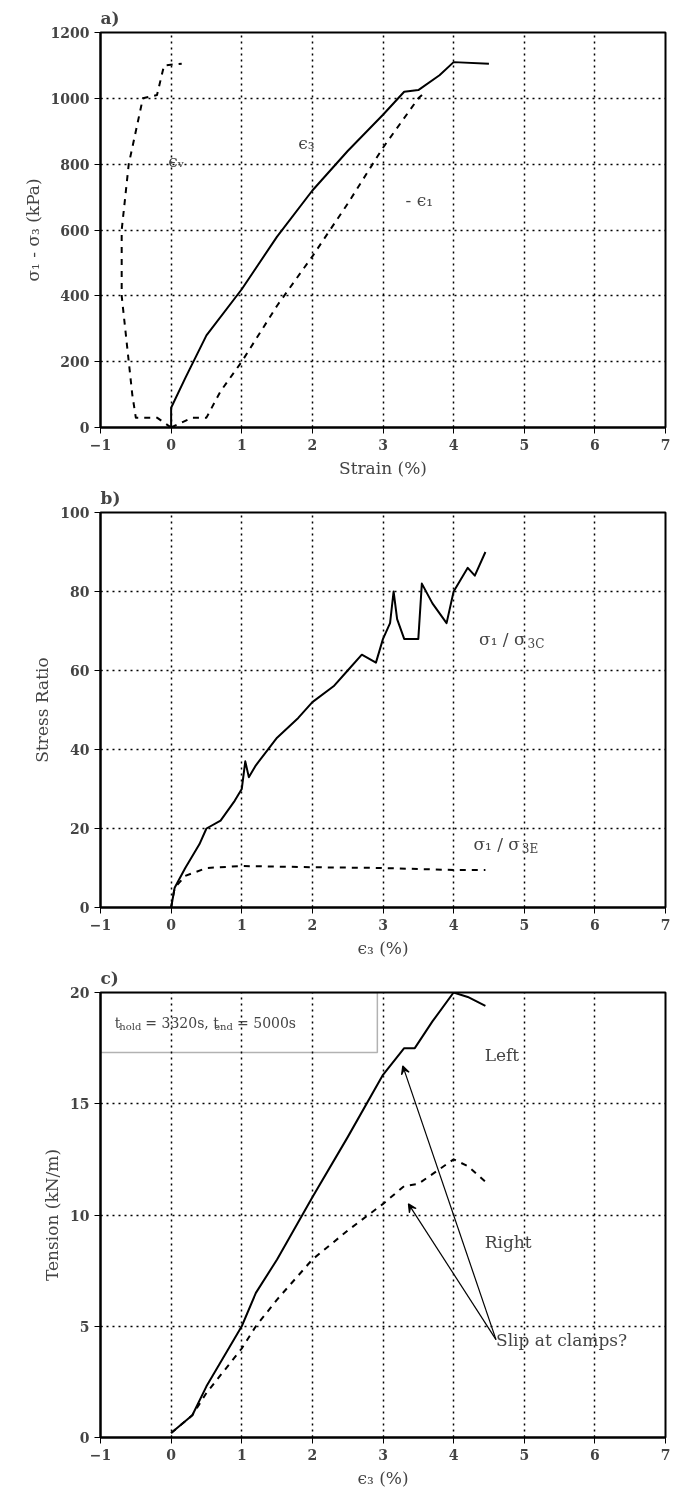 The width and height of the screenshot is (685, 1507). What do you see at coordinates (42, 710) in the screenshot?
I see `y-axis-title: Stress Ratio` at bounding box center [42, 710].